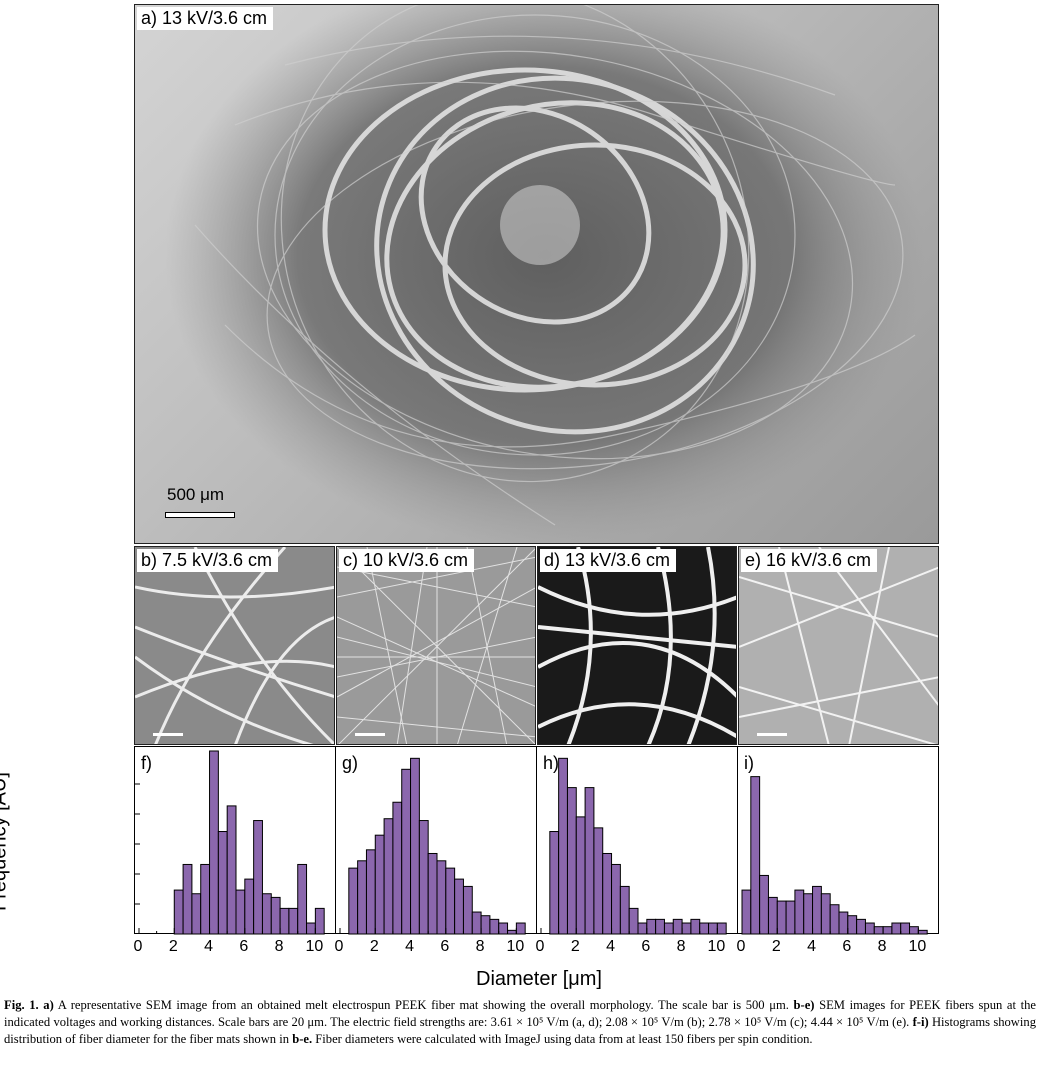  I want to click on histogram-g-plot, so click(432, 846).